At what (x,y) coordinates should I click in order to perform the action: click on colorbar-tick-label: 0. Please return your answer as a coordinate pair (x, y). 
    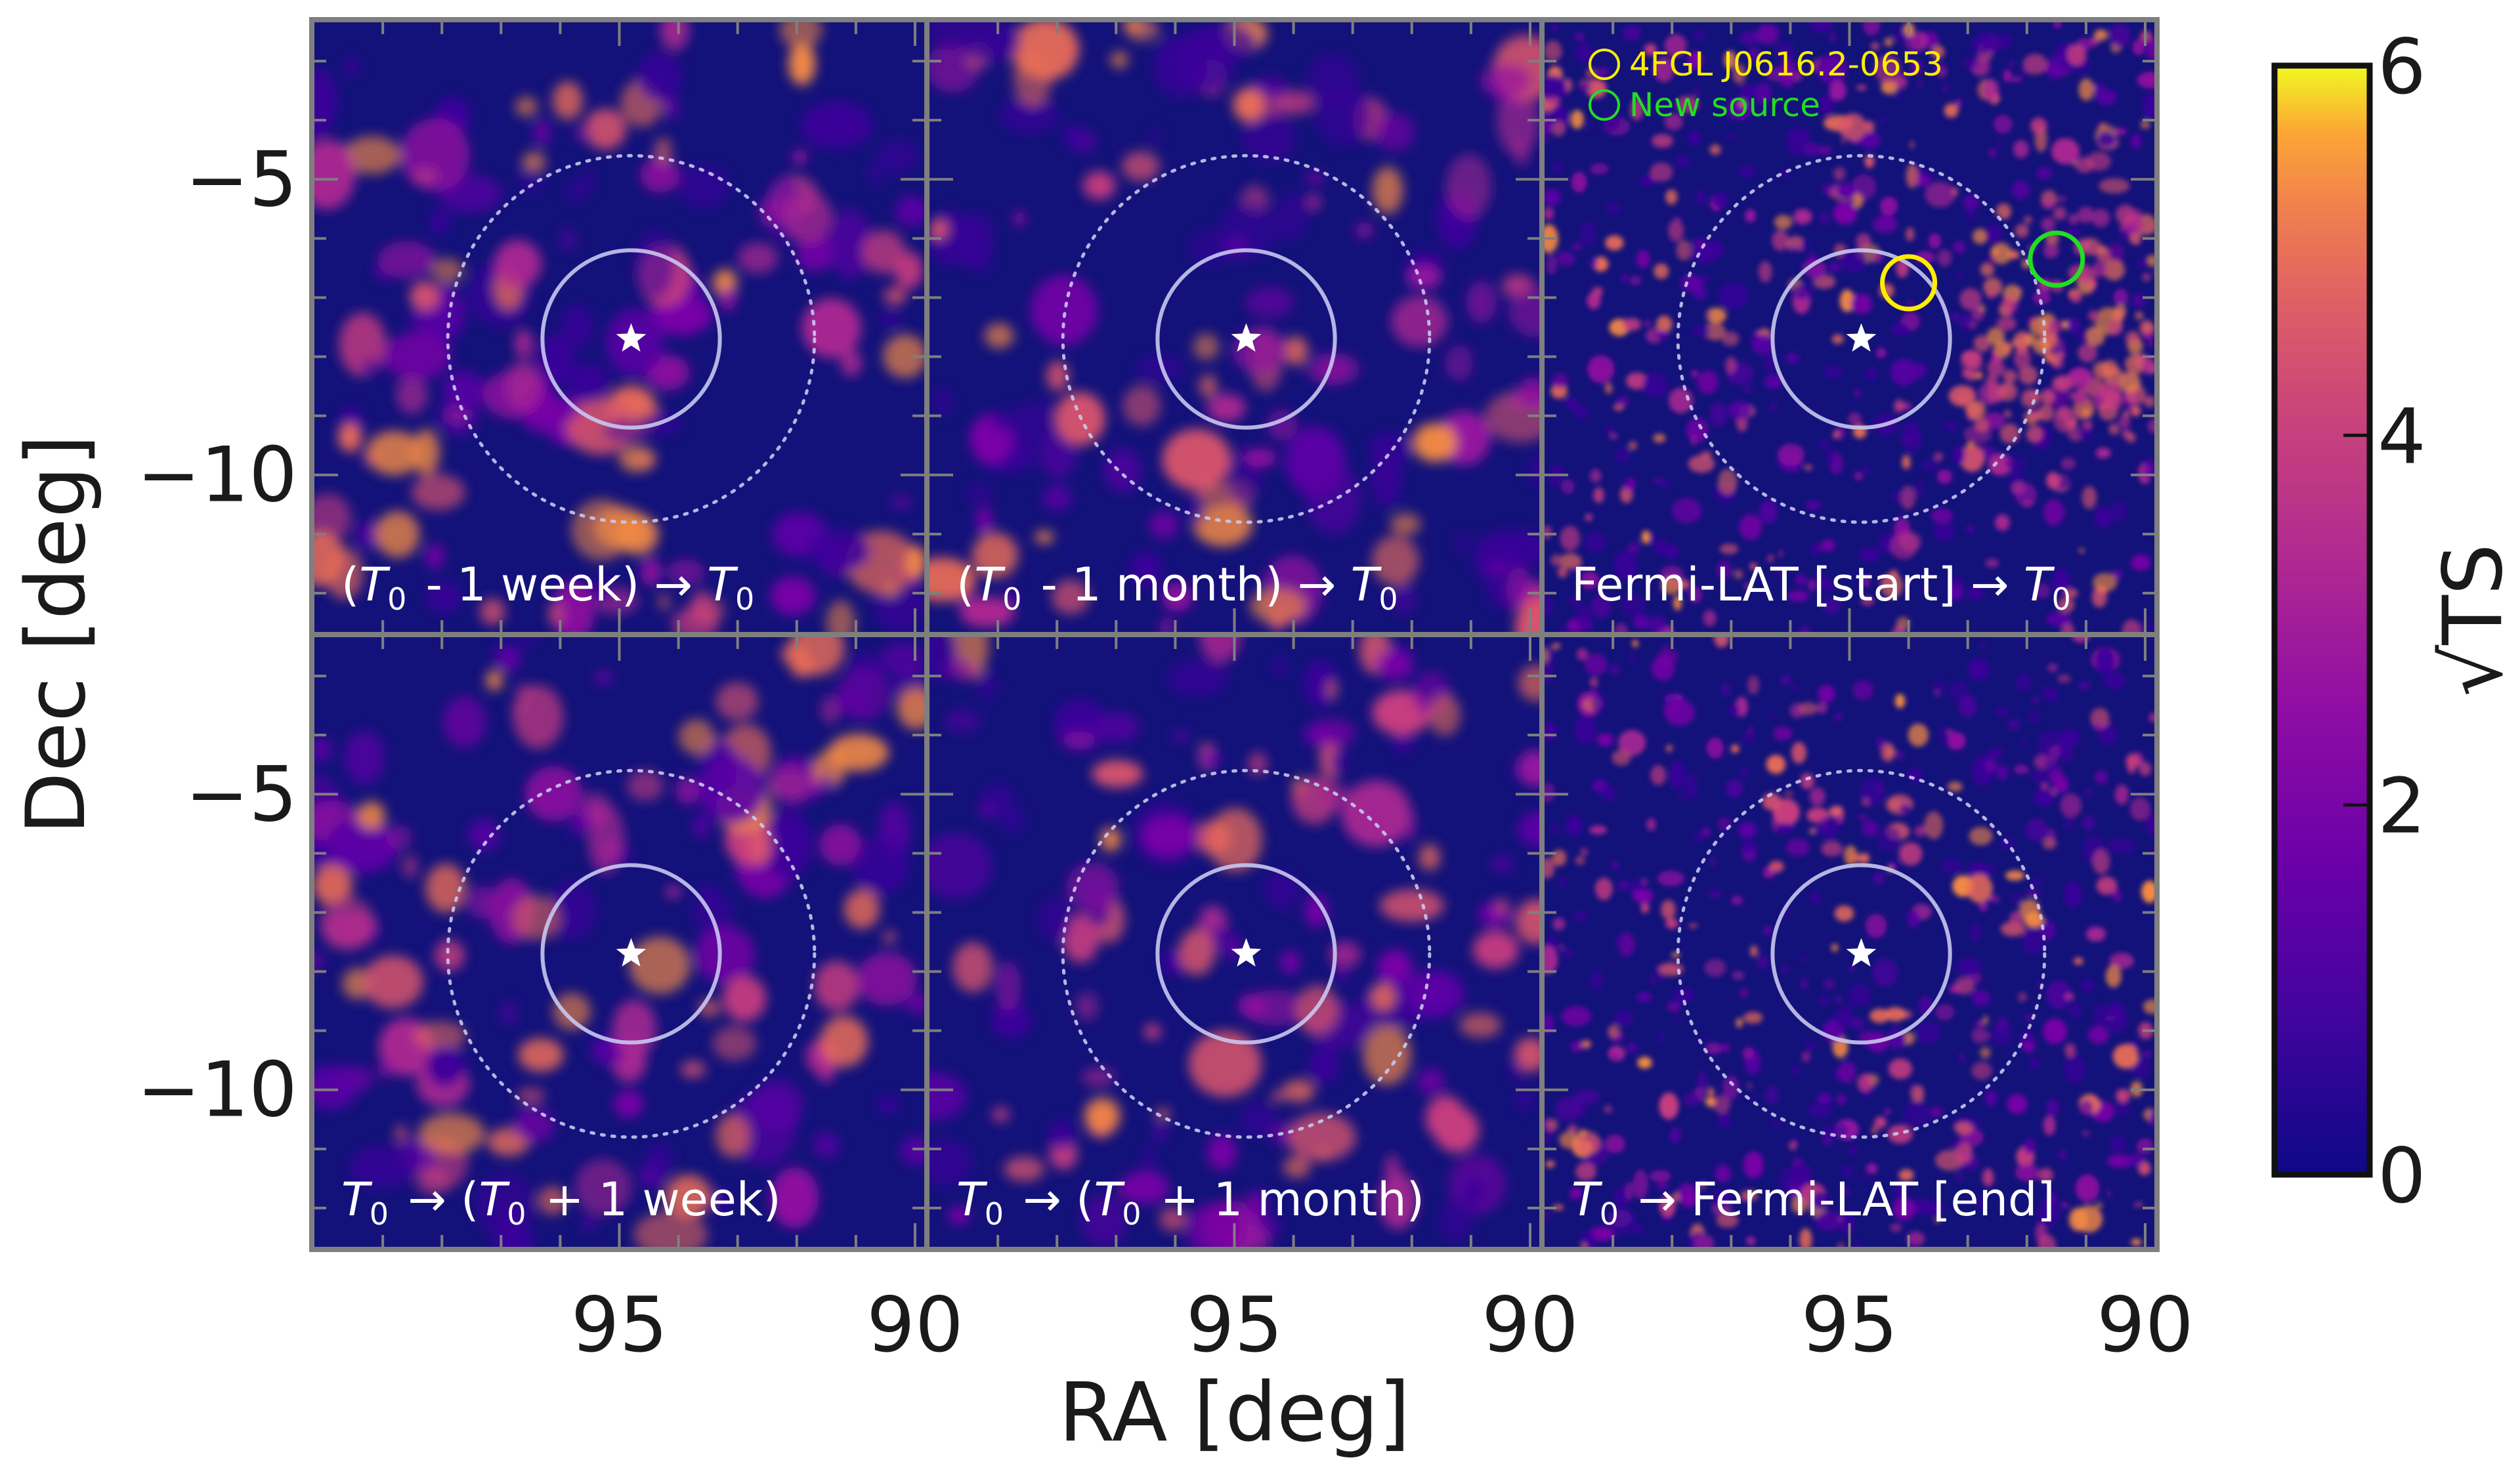
    Looking at the image, I should click on (2402, 1176).